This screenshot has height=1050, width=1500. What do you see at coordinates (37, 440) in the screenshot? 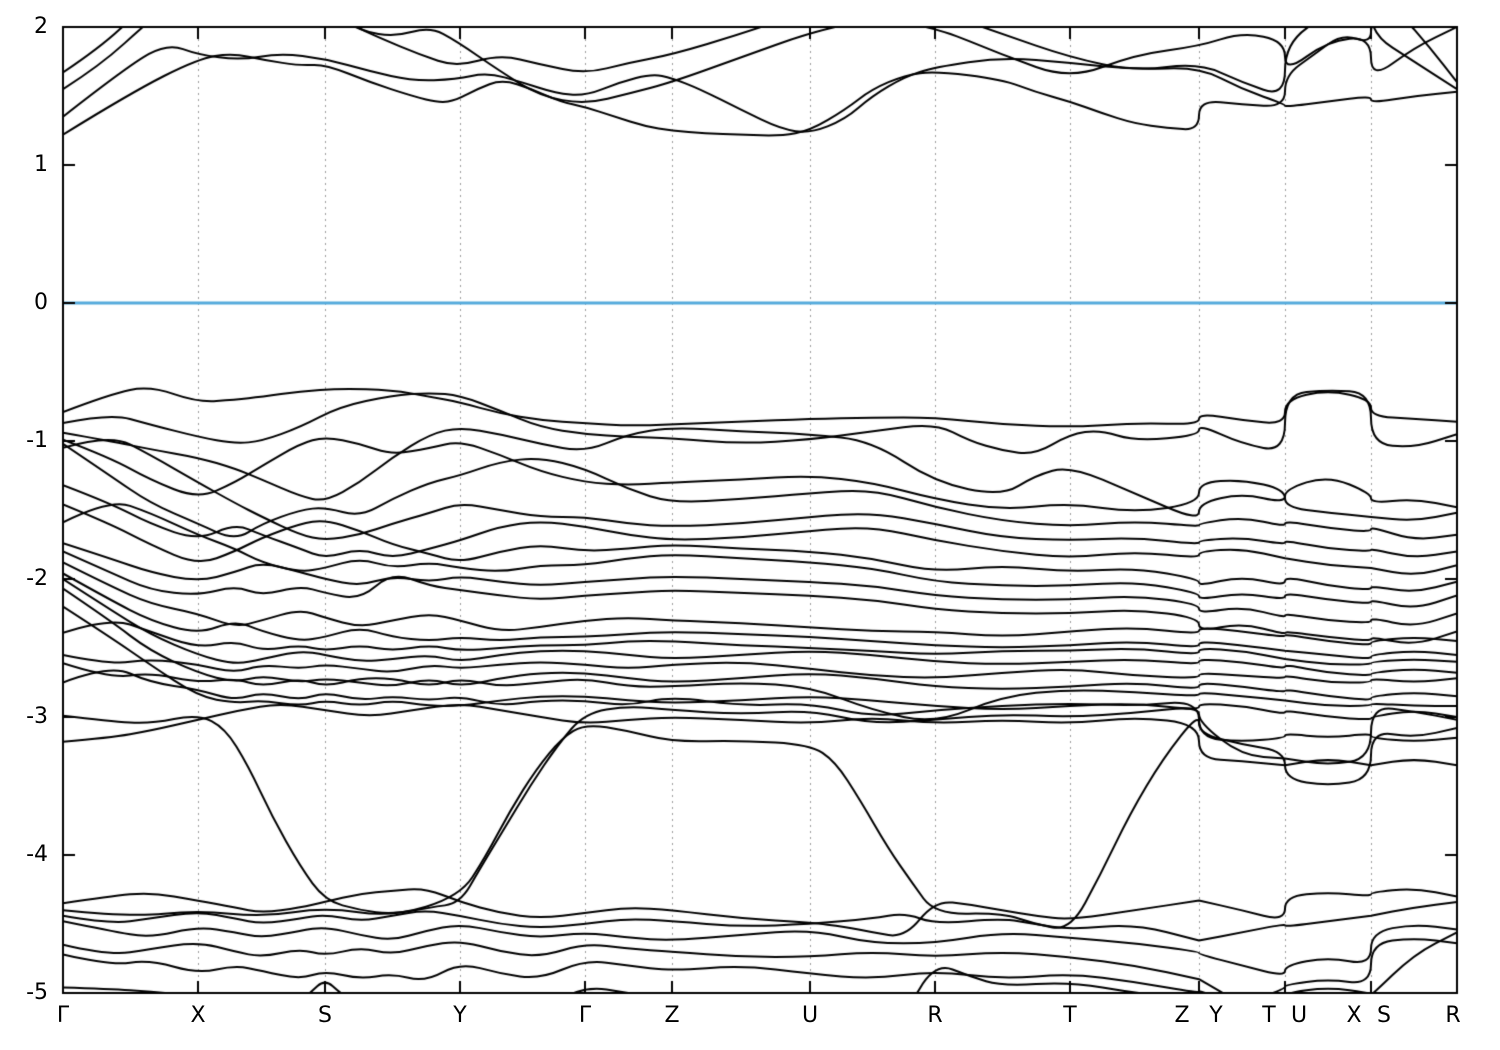
I see `y-tick-label: -1` at bounding box center [37, 440].